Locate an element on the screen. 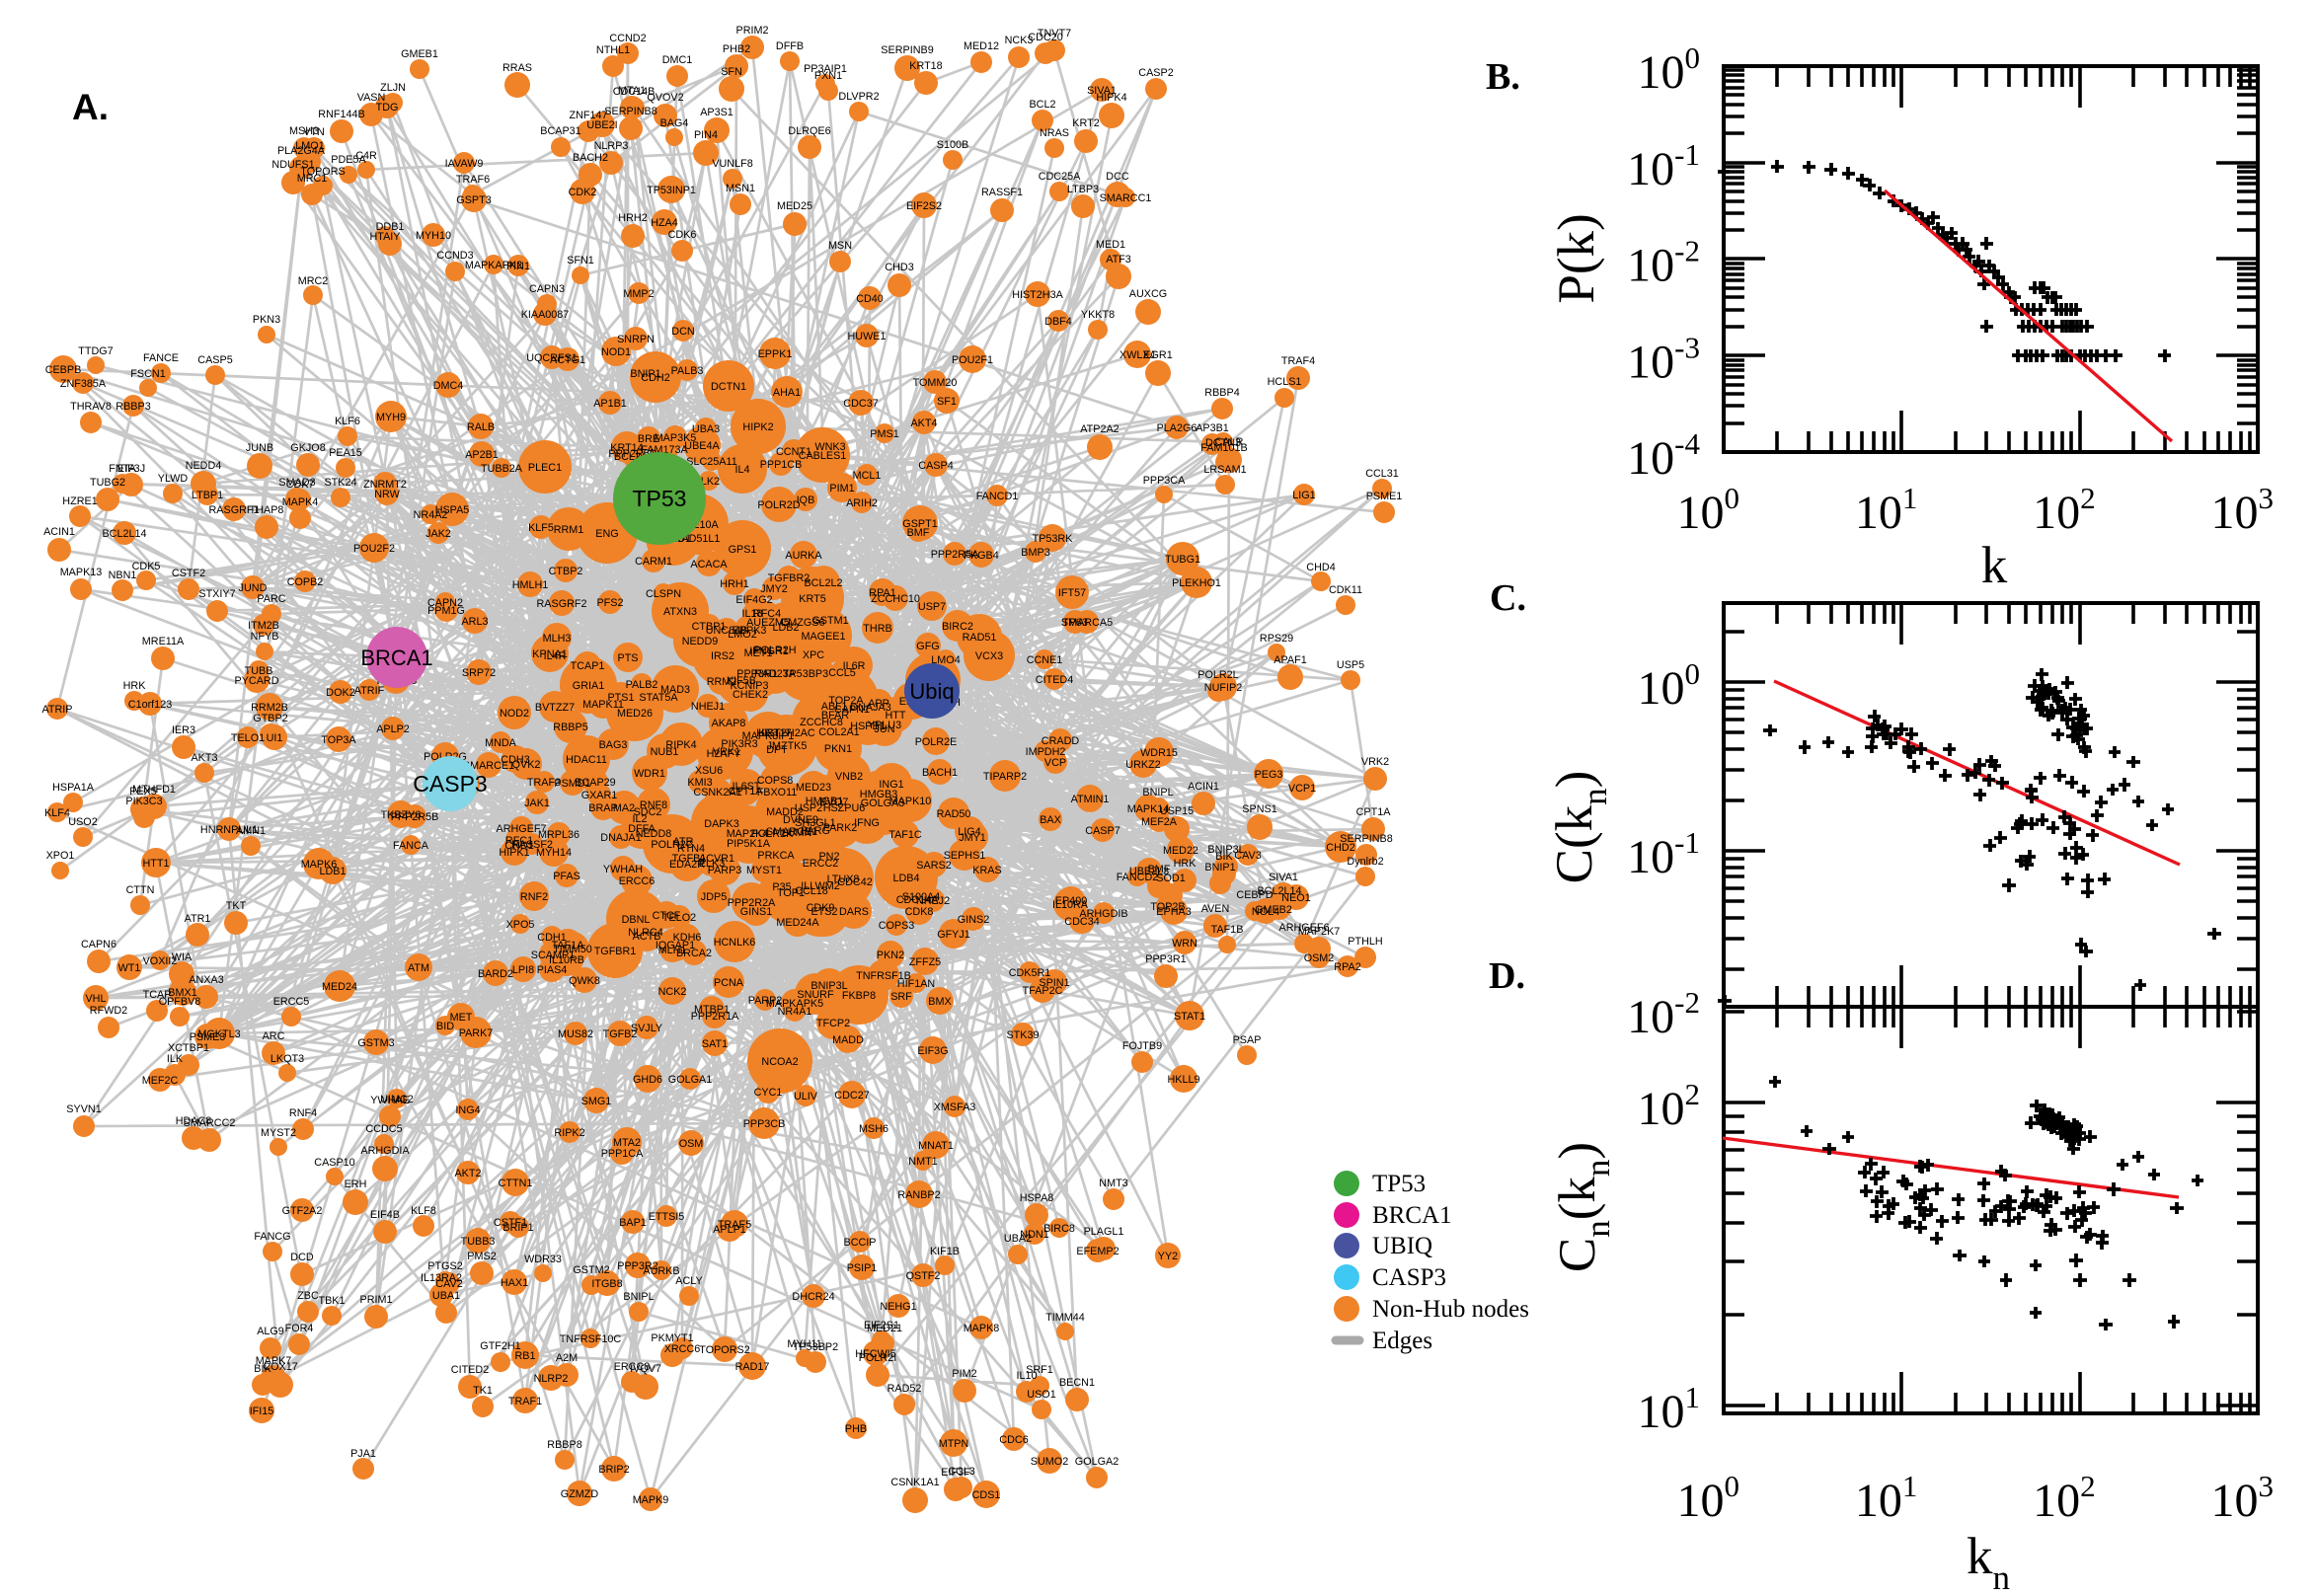  svg-text: HRH1 is located at coordinates (734, 584).